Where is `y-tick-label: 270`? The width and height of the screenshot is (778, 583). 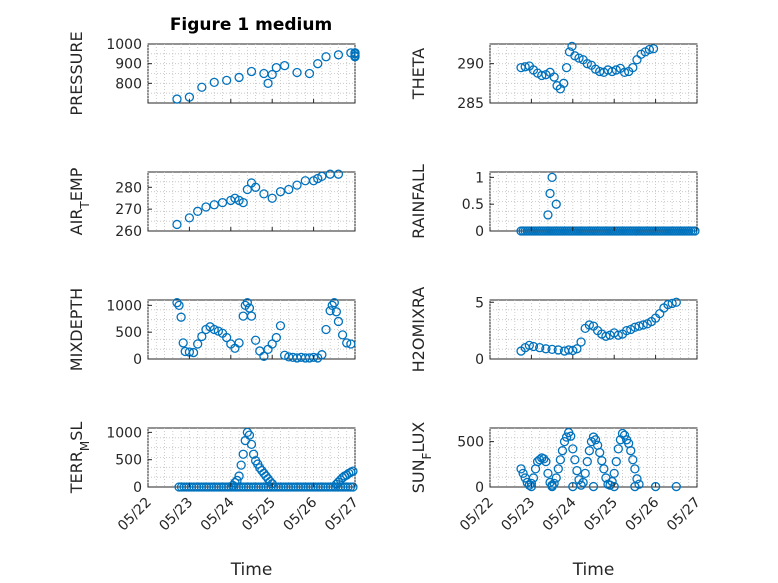
y-tick-label: 270 is located at coordinates (128, 210).